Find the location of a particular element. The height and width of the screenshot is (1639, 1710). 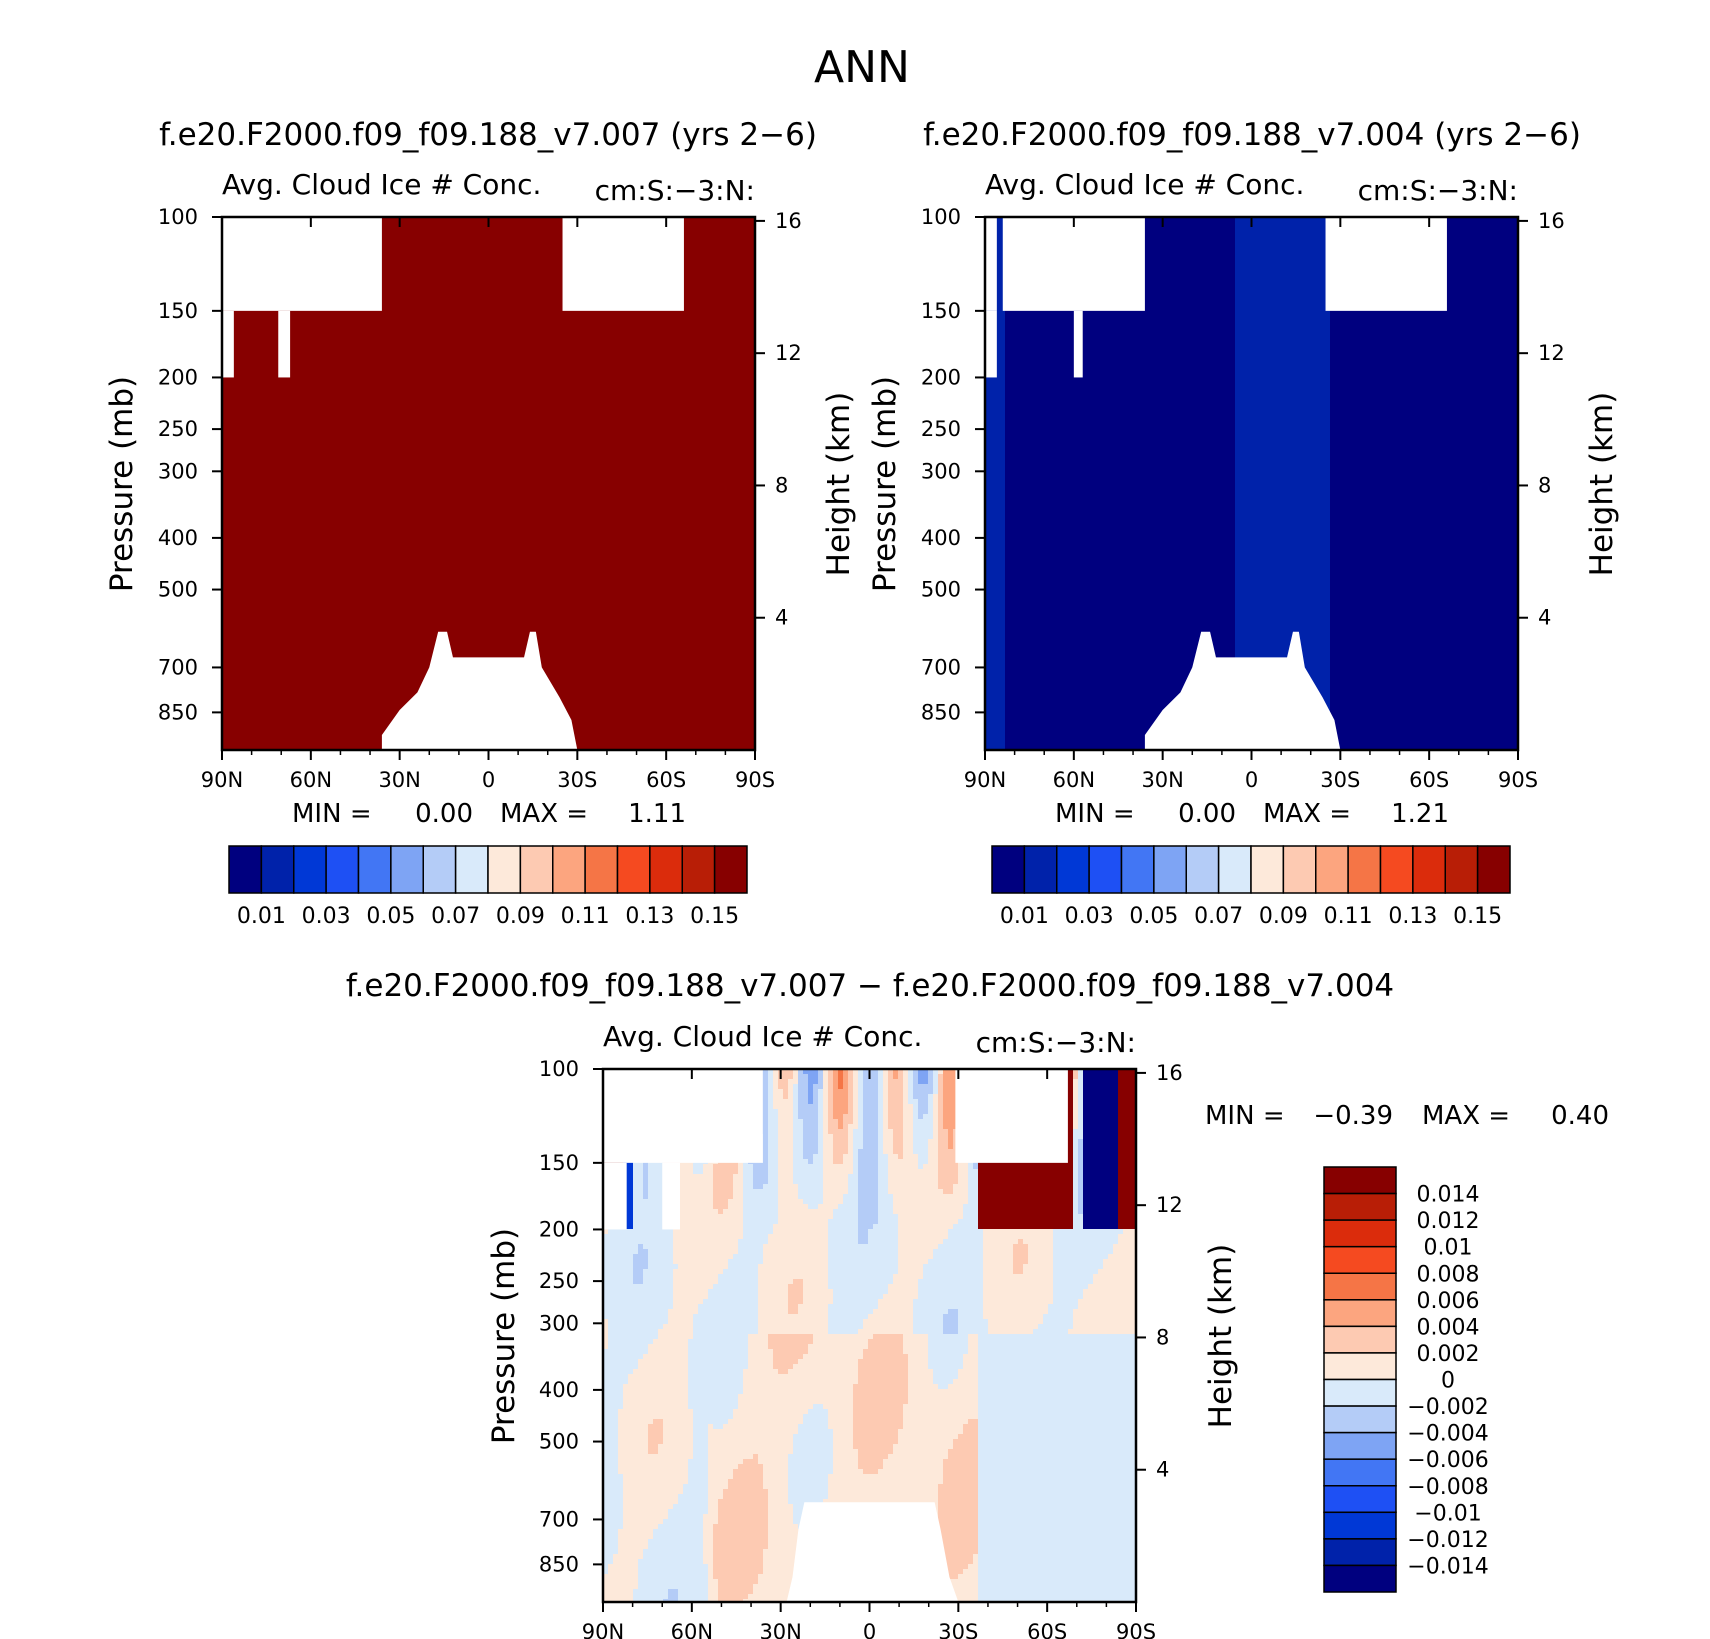

panel-2-ylabel-right: Height (km) is located at coordinates (1221, 1336).